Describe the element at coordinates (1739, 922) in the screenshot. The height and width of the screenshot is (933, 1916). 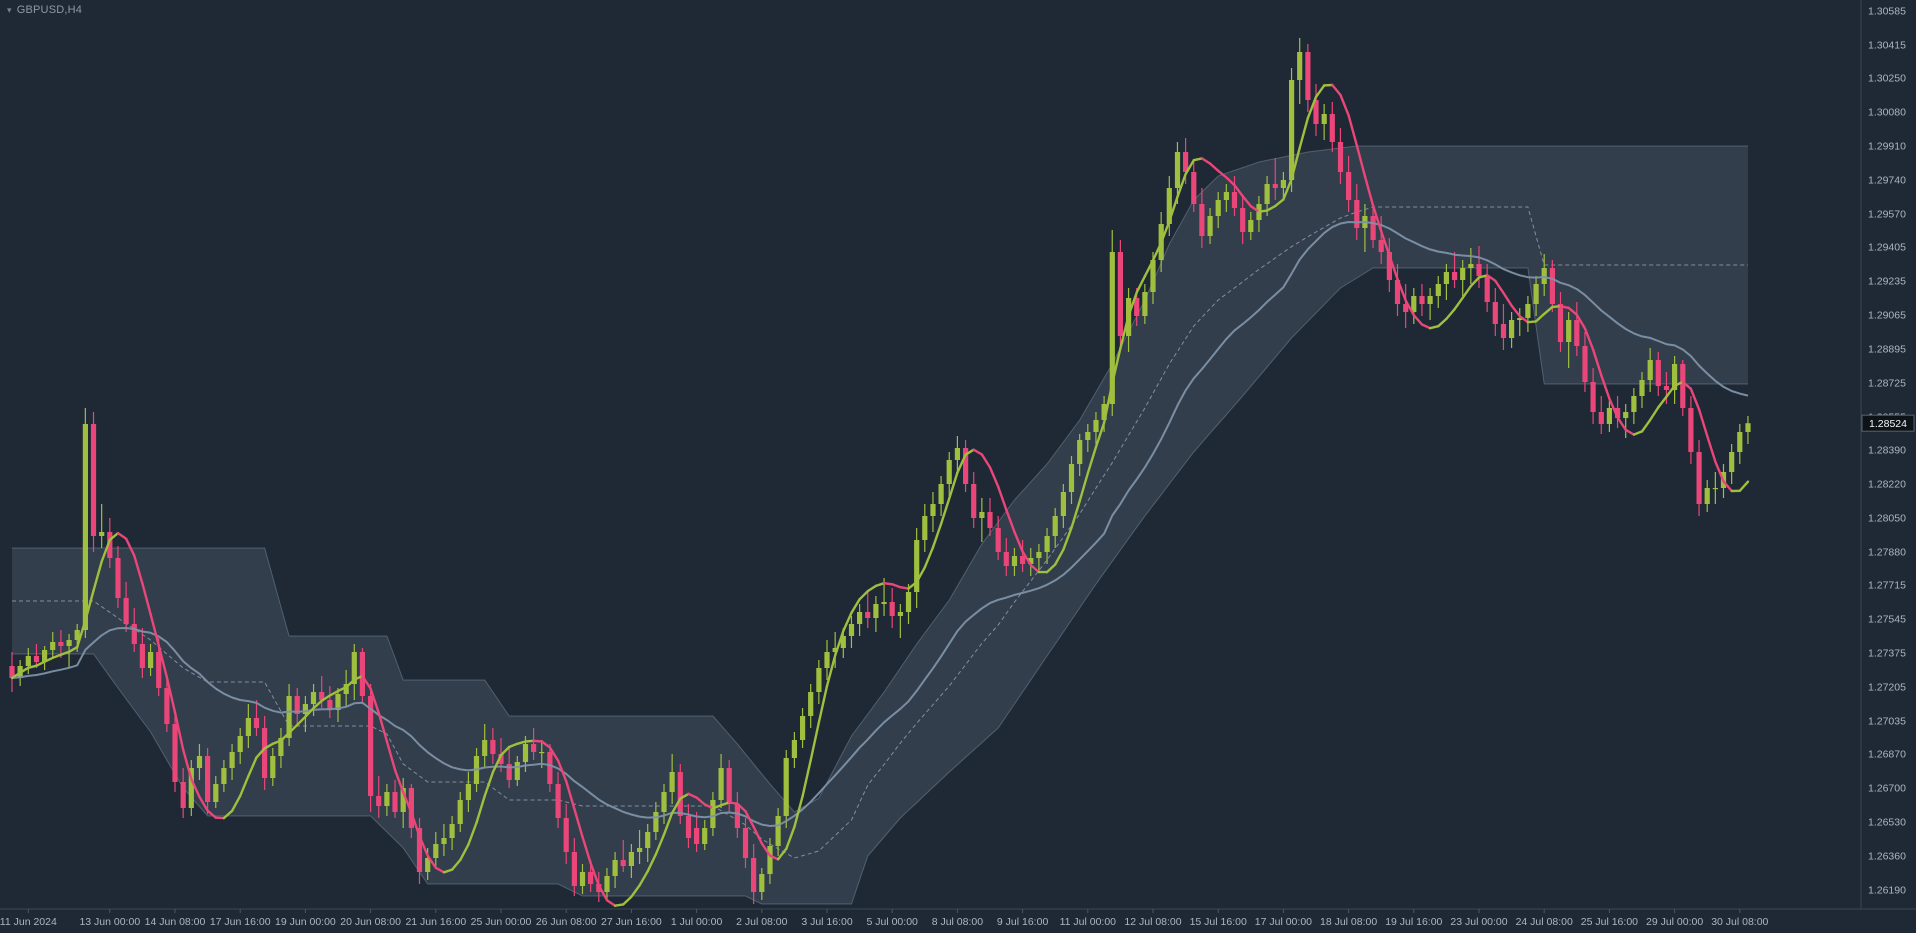
I see `time-axis-label: 30 Jul 08:00` at that location.